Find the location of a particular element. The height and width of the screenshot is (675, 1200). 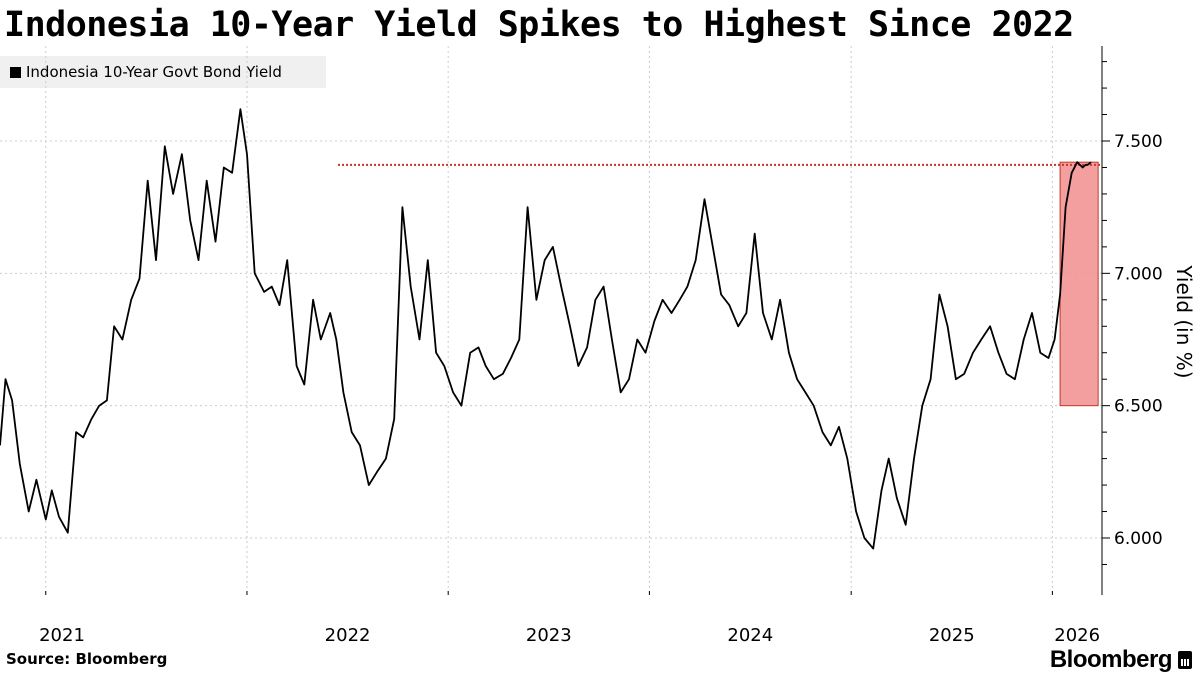

x-tick-label: 2022 is located at coordinates (348, 635).